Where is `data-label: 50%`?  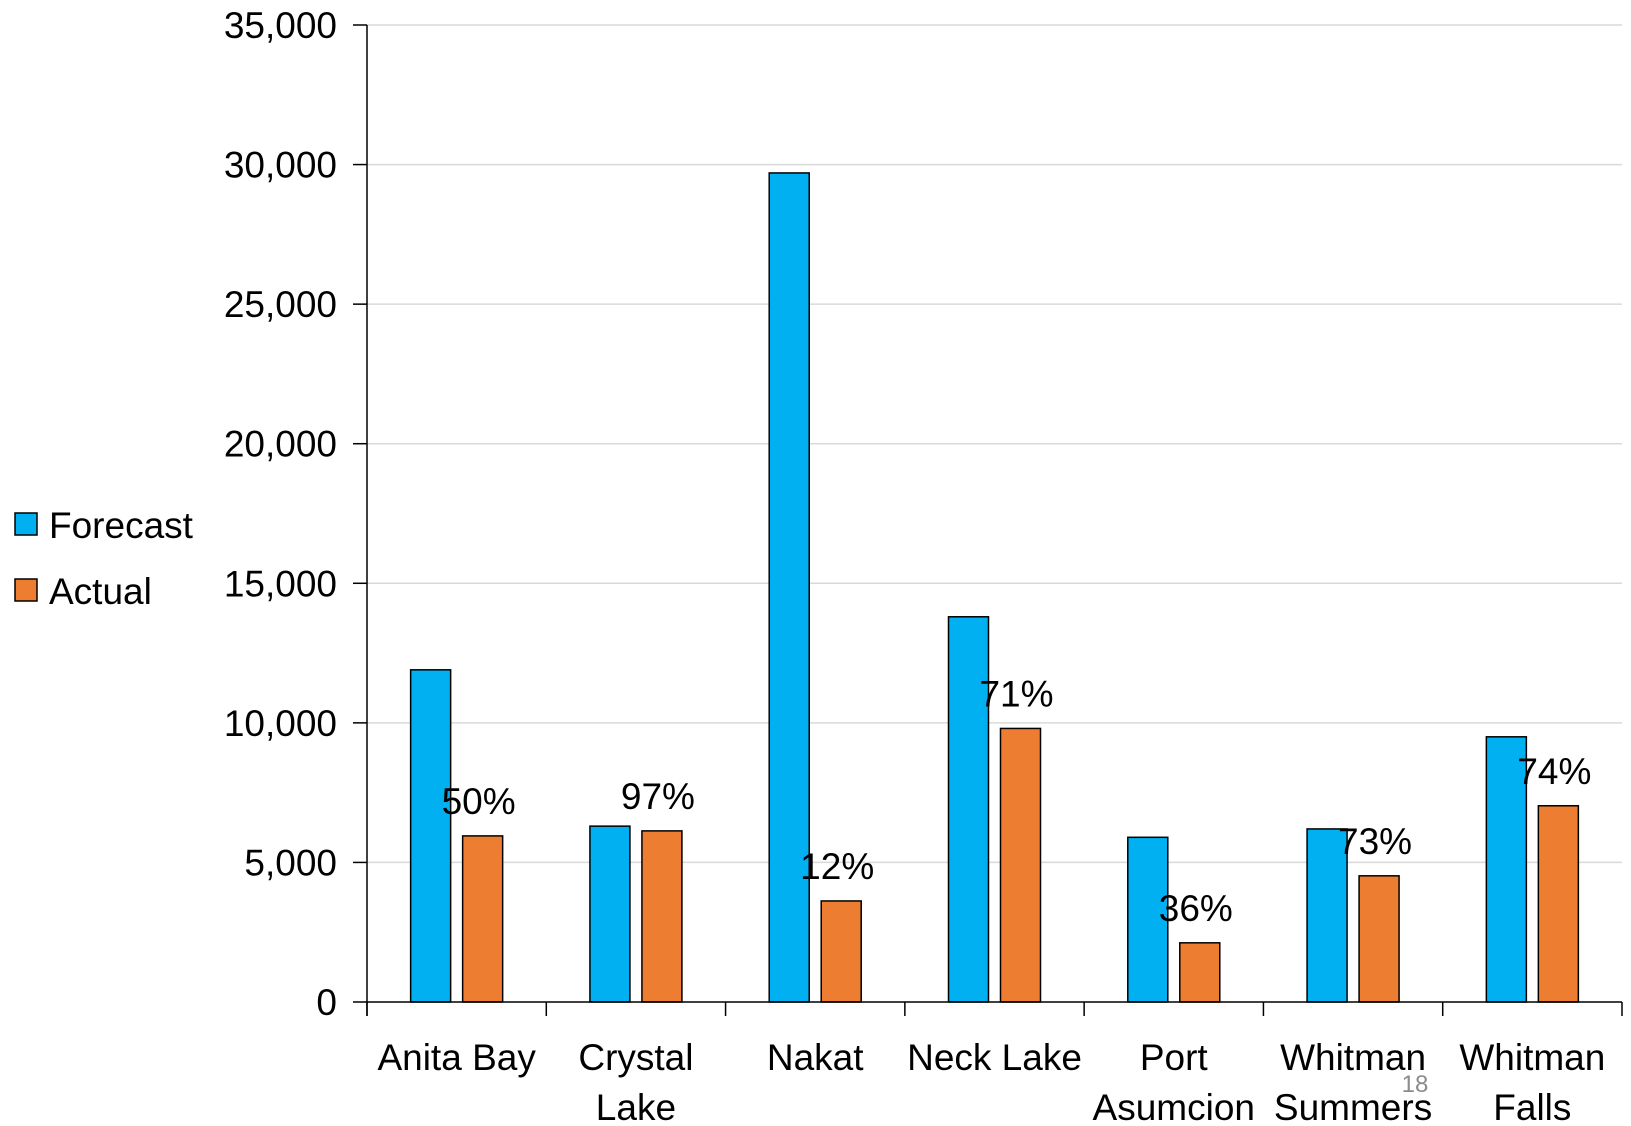 data-label: 50% is located at coordinates (479, 801).